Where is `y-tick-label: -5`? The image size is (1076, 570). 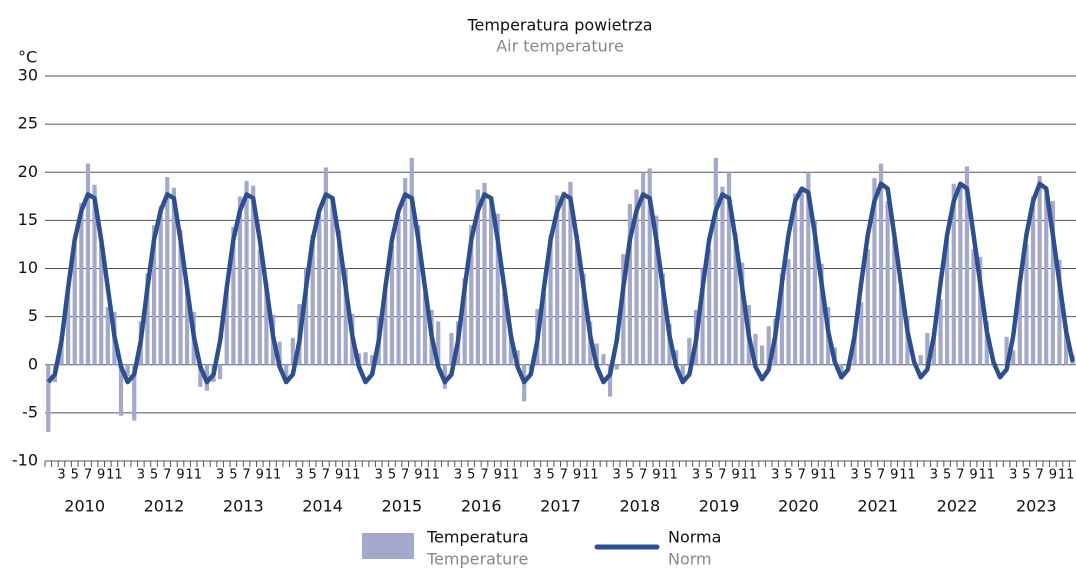
y-tick-label: -5 is located at coordinates (30, 411).